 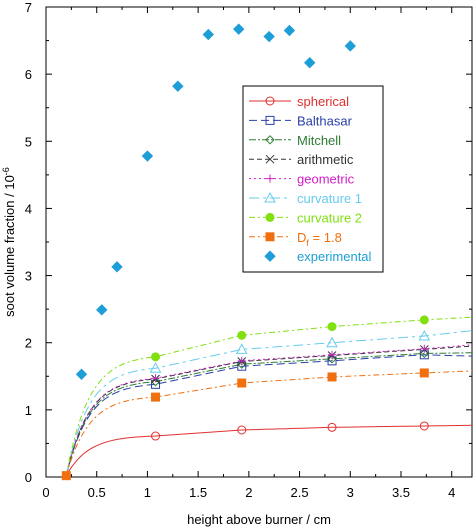 I want to click on legend-label-curvature-1: curvature 1, so click(x=329, y=198).